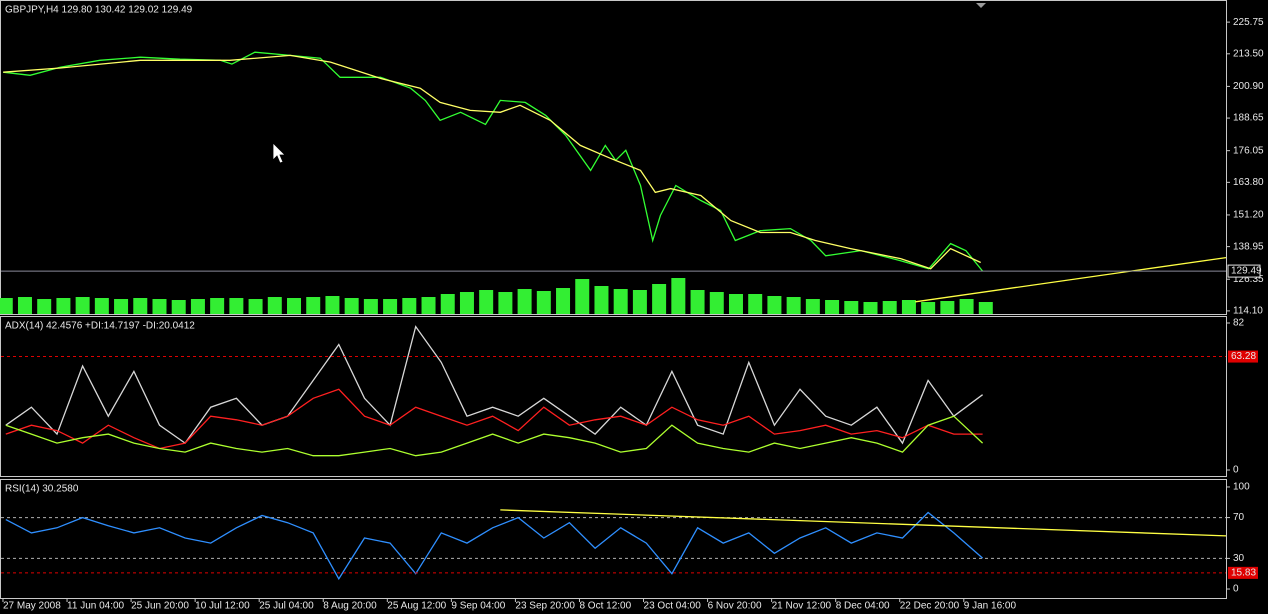  What do you see at coordinates (222, 606) in the screenshot?
I see `x-tick-label: 10 Jul 12:00` at bounding box center [222, 606].